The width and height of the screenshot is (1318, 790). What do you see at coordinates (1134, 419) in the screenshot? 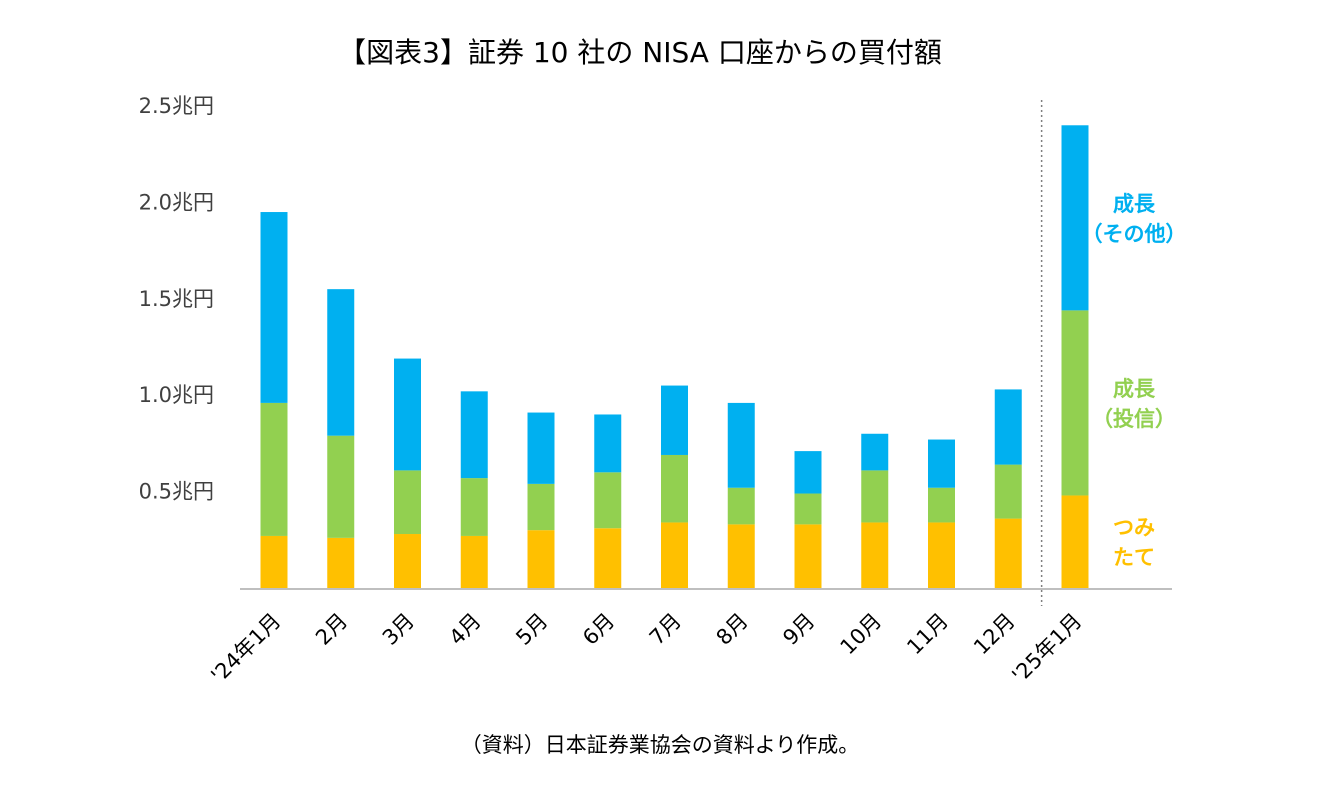
I see `legend-label-growth-fund: （投信）` at bounding box center [1134, 419].